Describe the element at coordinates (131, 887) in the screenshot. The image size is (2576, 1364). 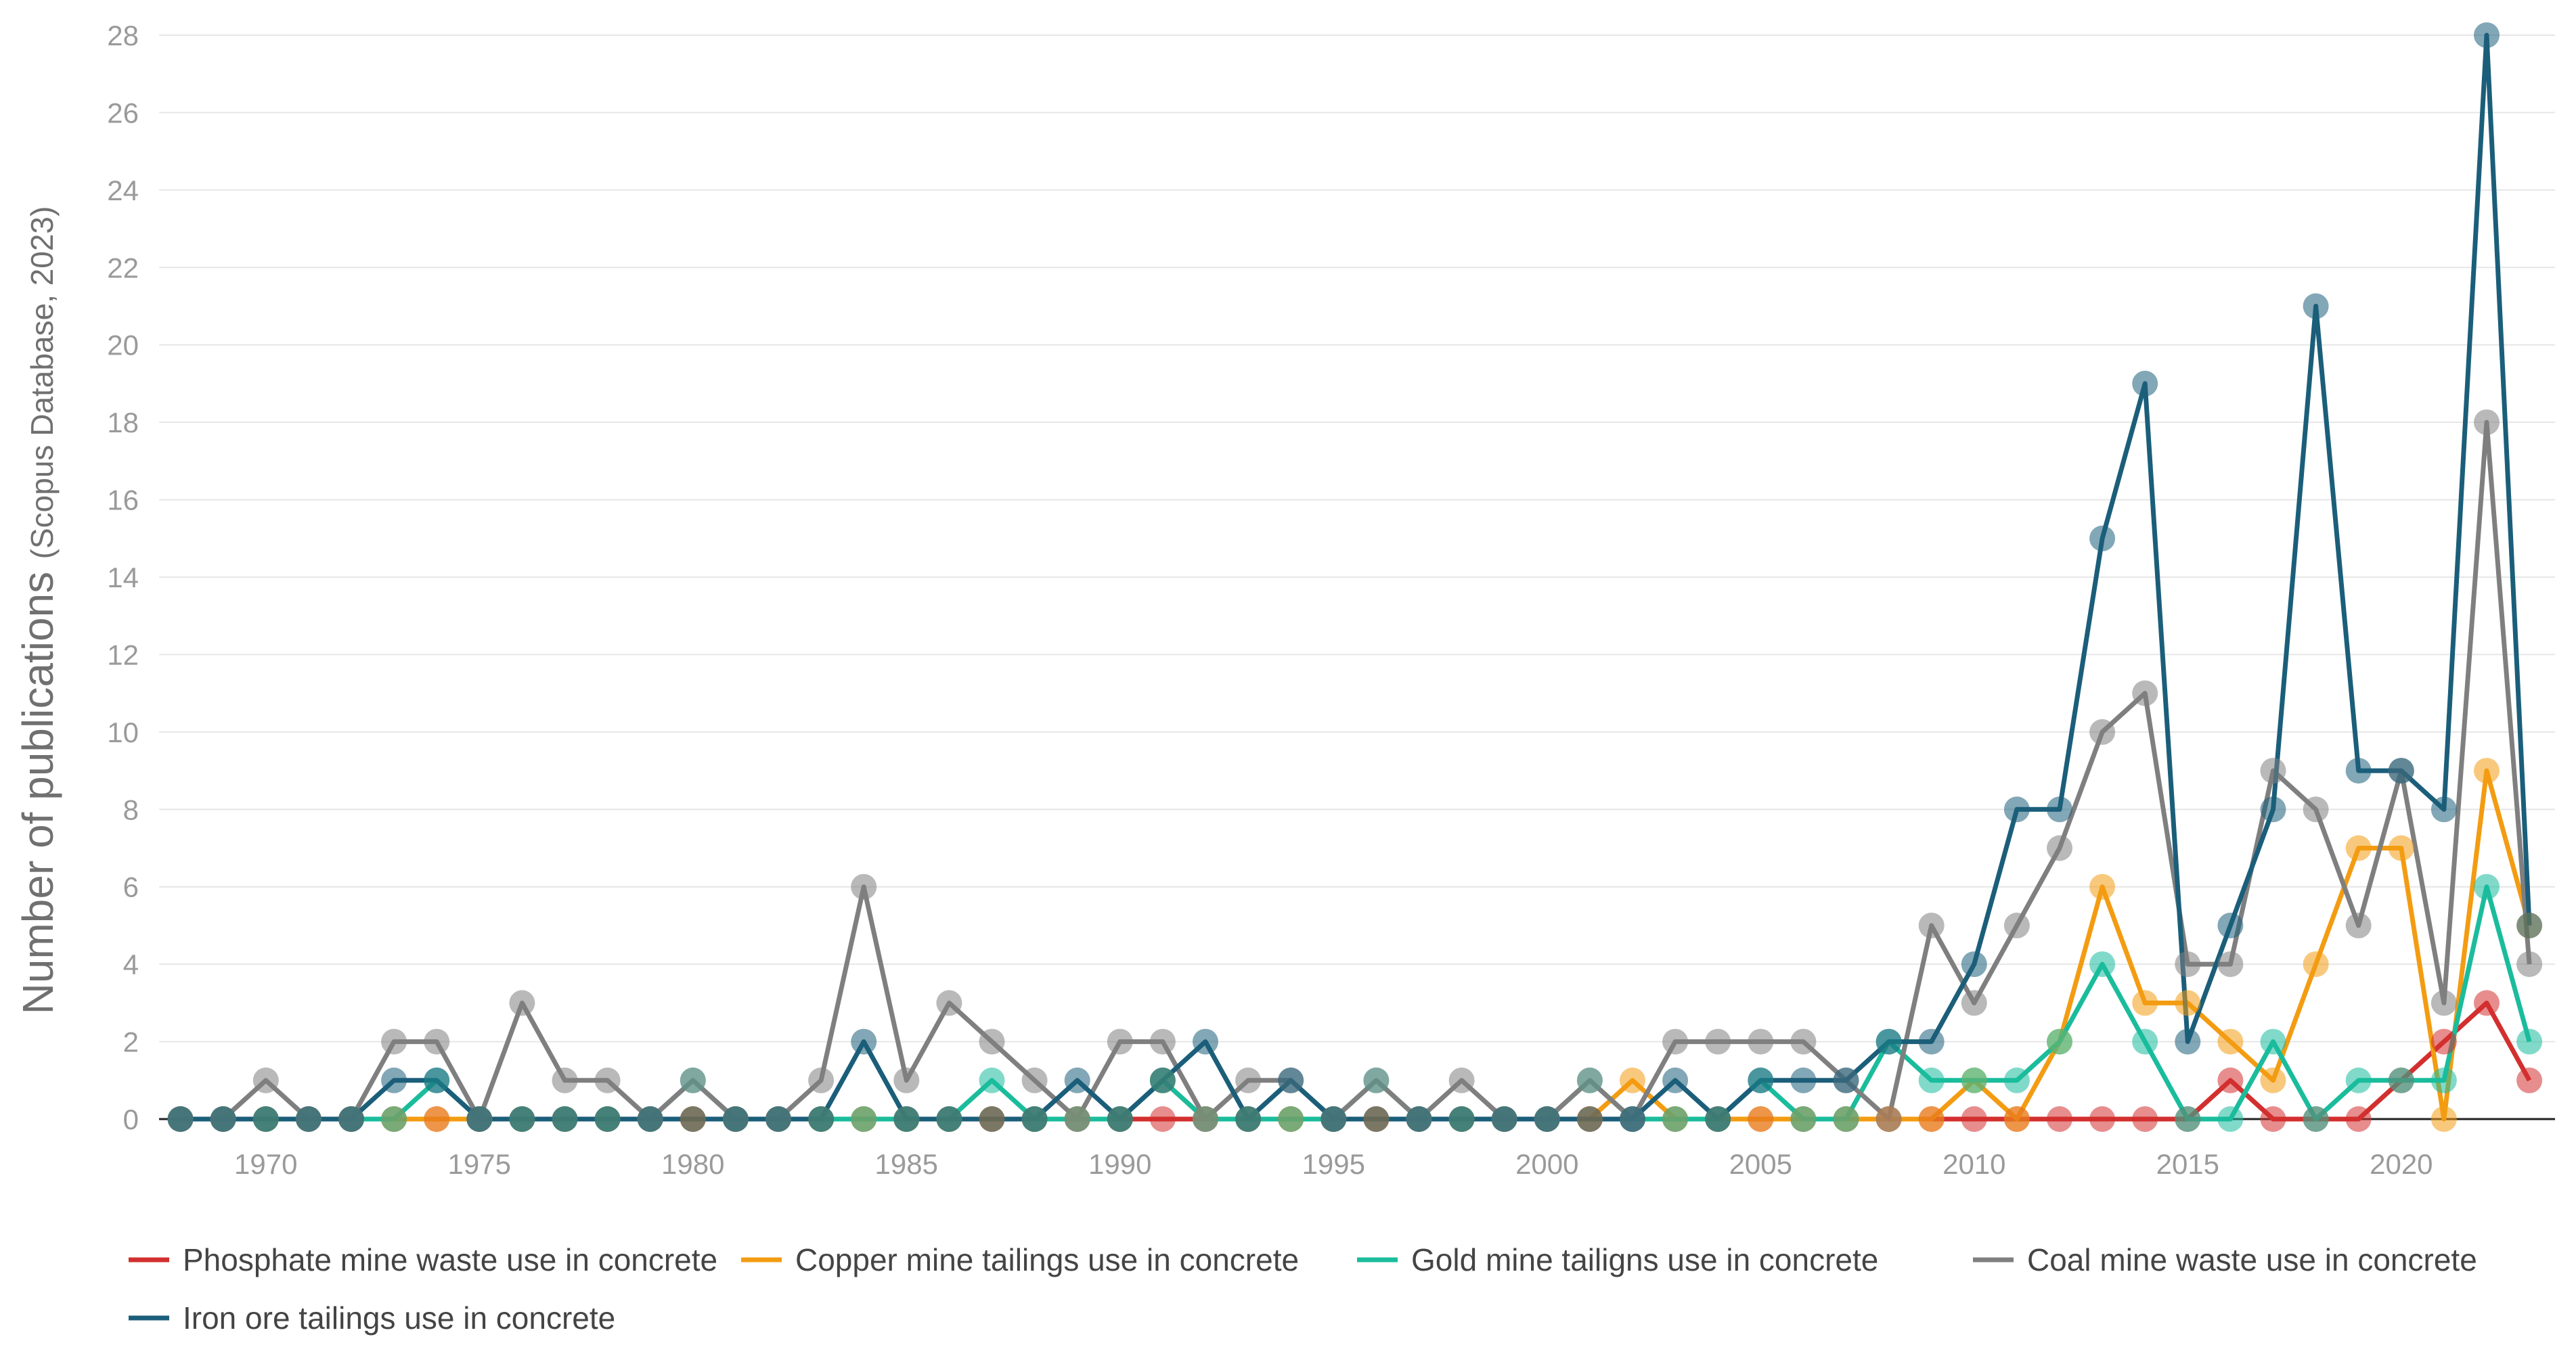
I see `y-tick-label: 6` at that location.